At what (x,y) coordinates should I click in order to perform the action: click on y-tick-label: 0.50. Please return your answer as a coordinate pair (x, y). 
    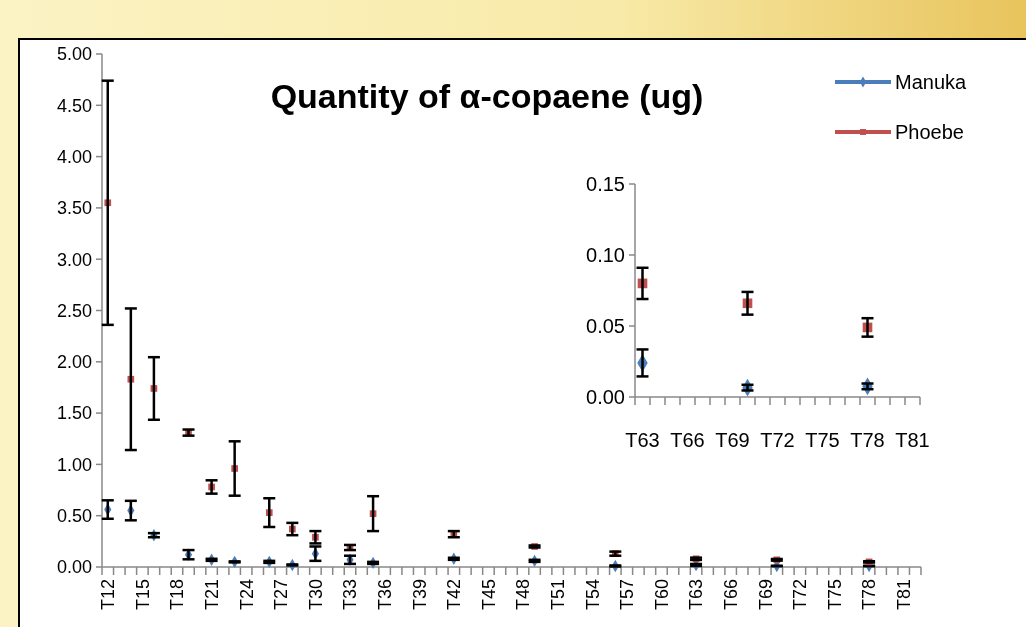
    Looking at the image, I should click on (74, 516).